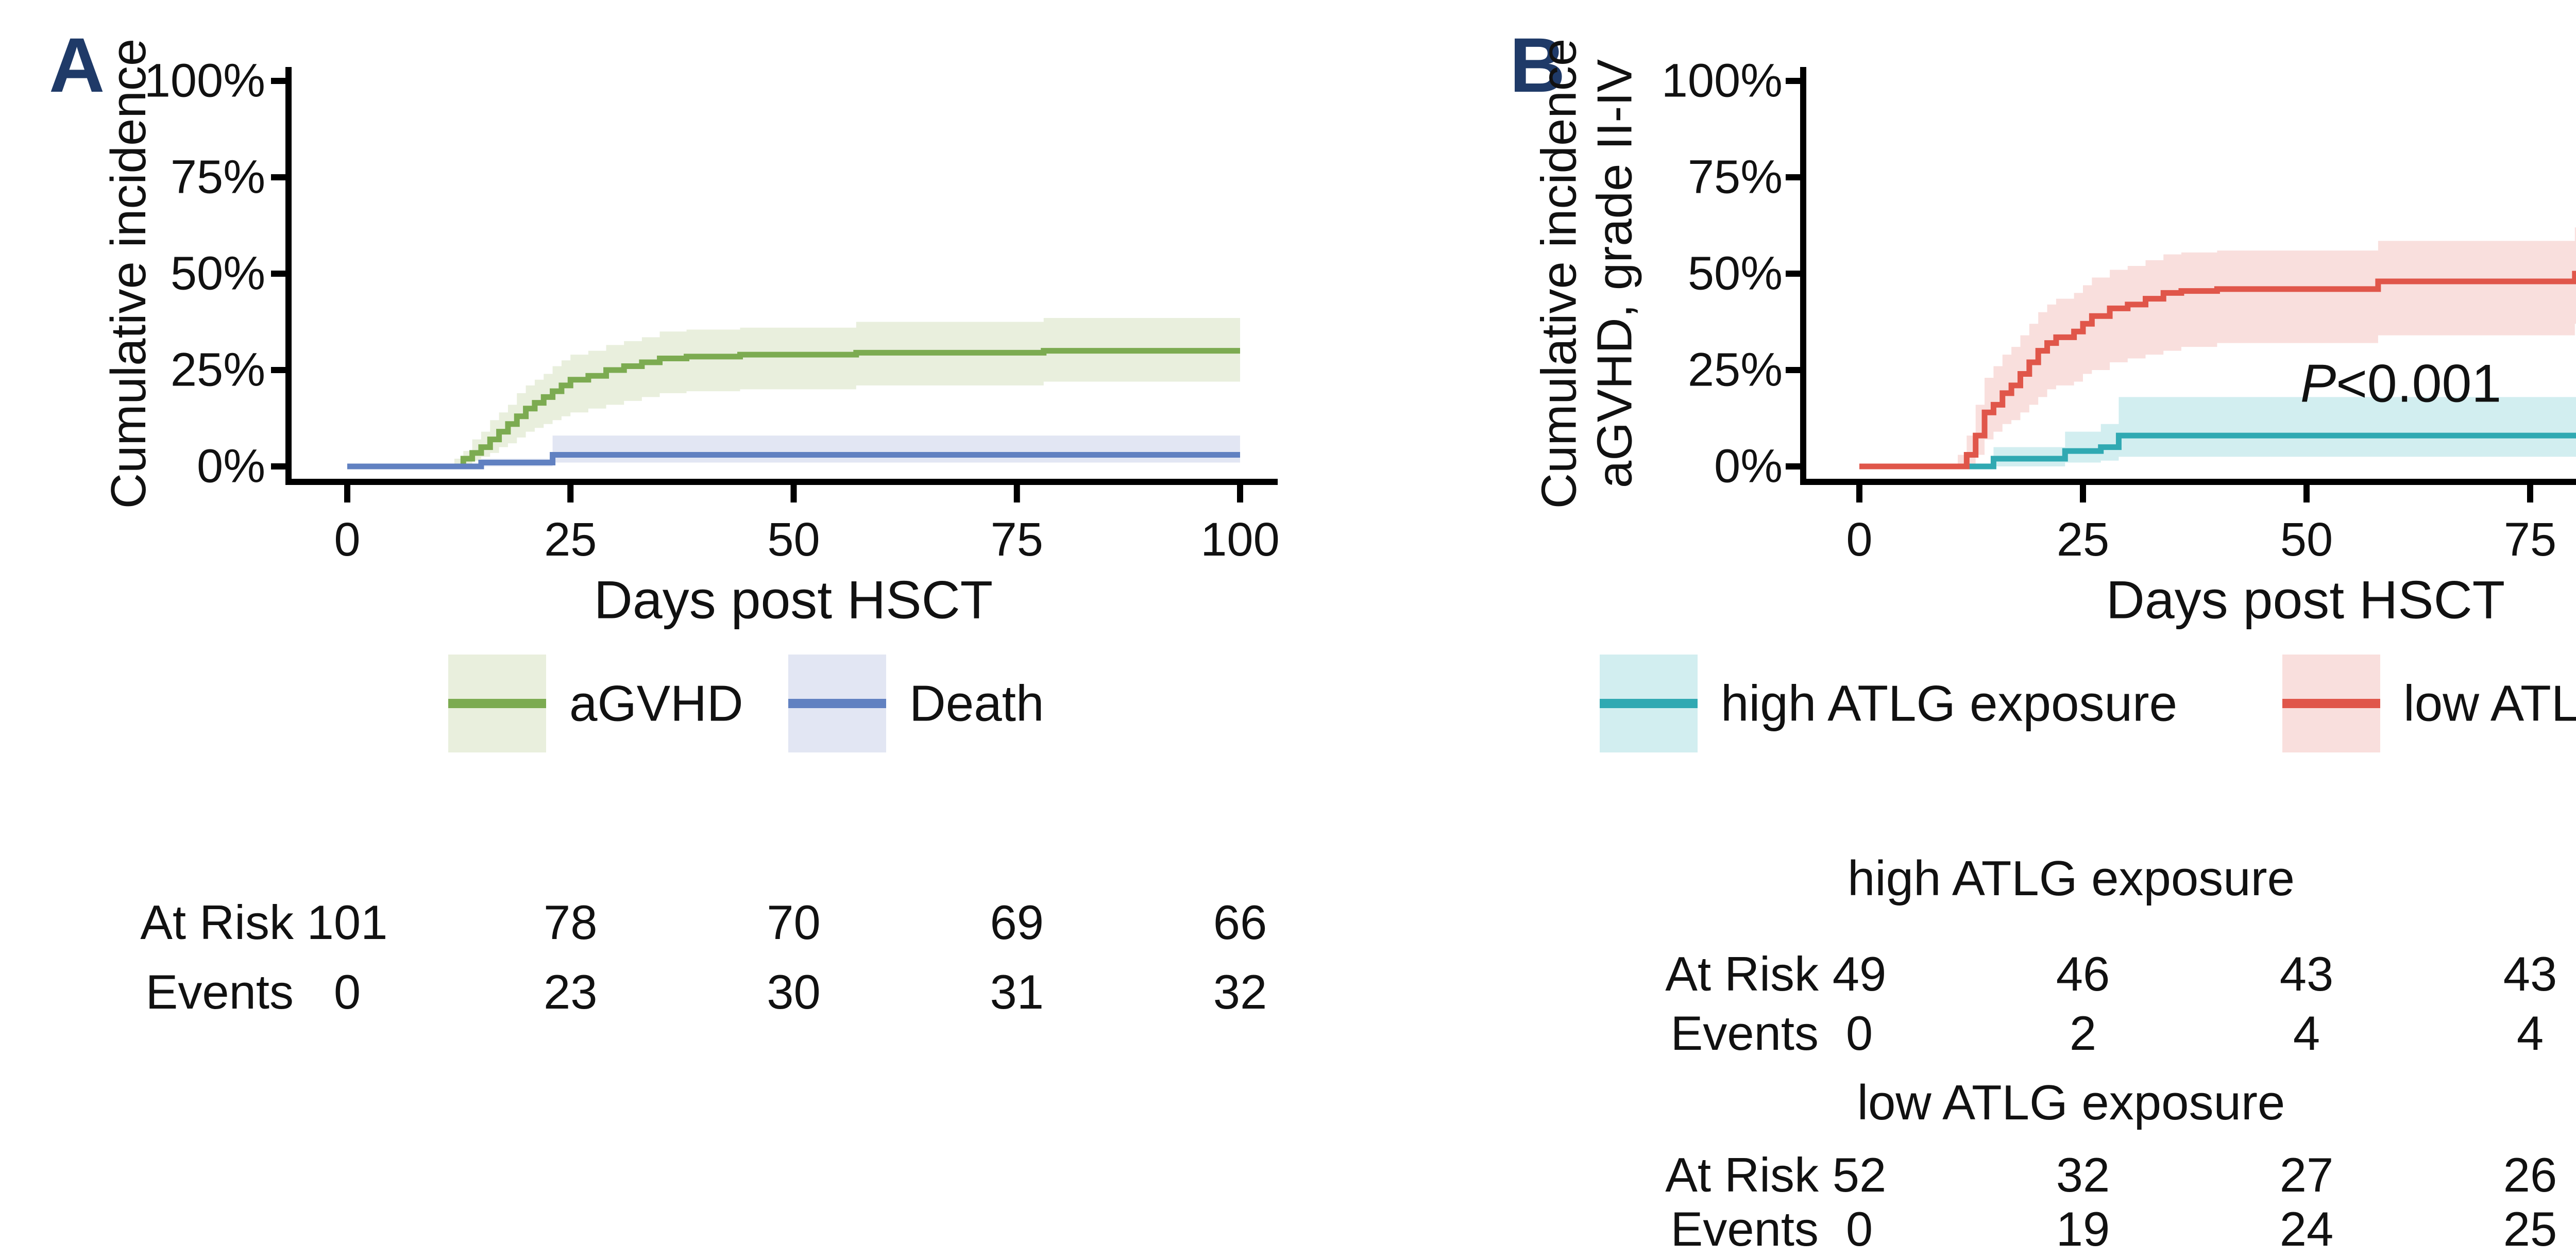 This screenshot has height=1257, width=2576. I want to click on high-atlg-events-row-label: Events, so click(1745, 1033).